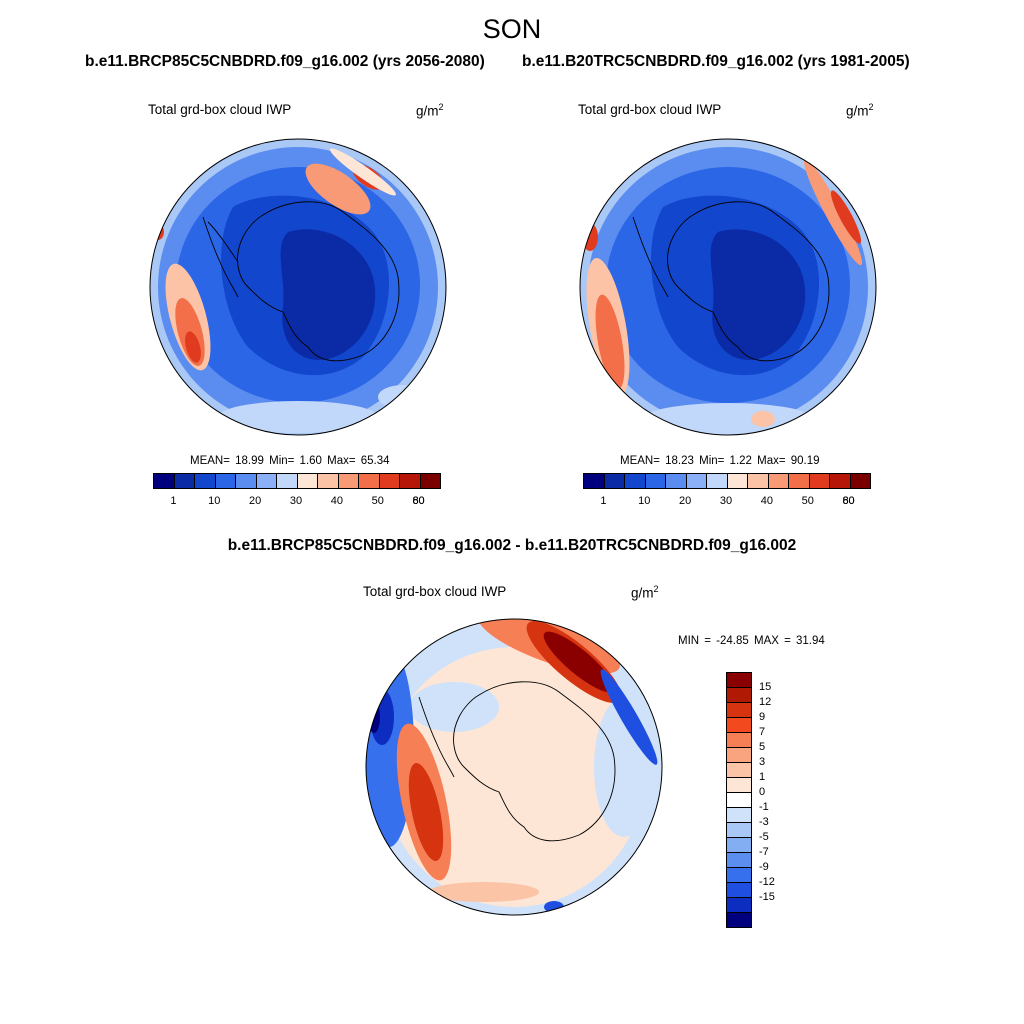 This screenshot has height=1024, width=1024. Describe the element at coordinates (765, 702) in the screenshot. I see `colorbar-tick-label: 12` at that location.